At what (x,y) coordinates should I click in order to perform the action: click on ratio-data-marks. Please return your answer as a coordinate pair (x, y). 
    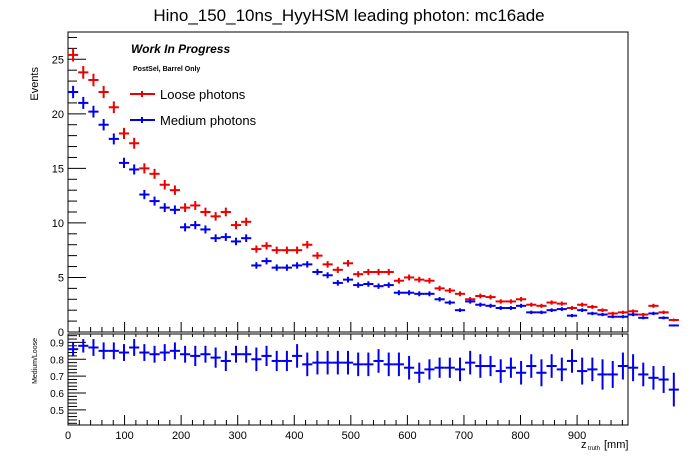
    Looking at the image, I should click on (373, 373).